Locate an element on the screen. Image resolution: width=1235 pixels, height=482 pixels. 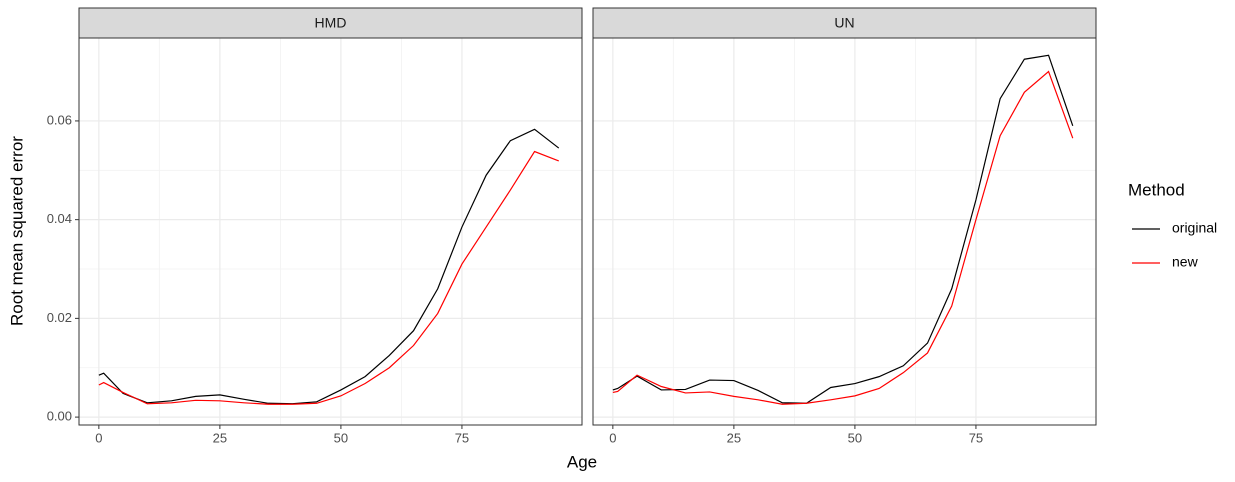
y-tick-label: 0.00 is located at coordinates (59, 416).